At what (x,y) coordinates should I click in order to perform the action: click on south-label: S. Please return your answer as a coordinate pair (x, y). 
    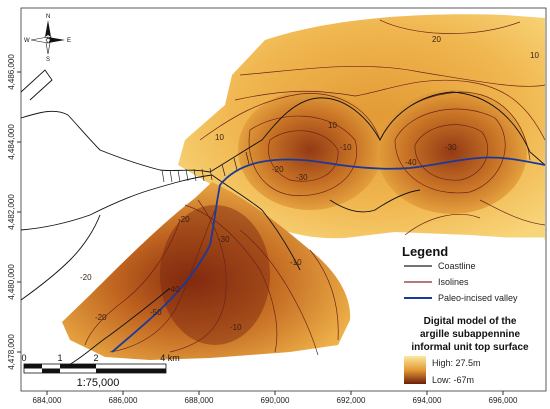
    Looking at the image, I should click on (48, 60).